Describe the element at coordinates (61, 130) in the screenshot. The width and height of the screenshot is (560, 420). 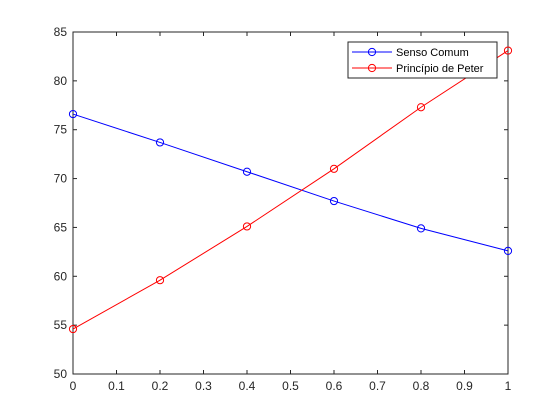
I see `y-tick-label: 75` at that location.